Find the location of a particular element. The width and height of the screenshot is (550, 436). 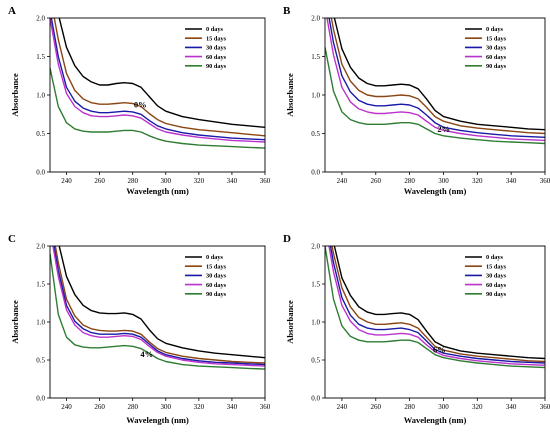

panel-letter: A is located at coordinates (12, 11).